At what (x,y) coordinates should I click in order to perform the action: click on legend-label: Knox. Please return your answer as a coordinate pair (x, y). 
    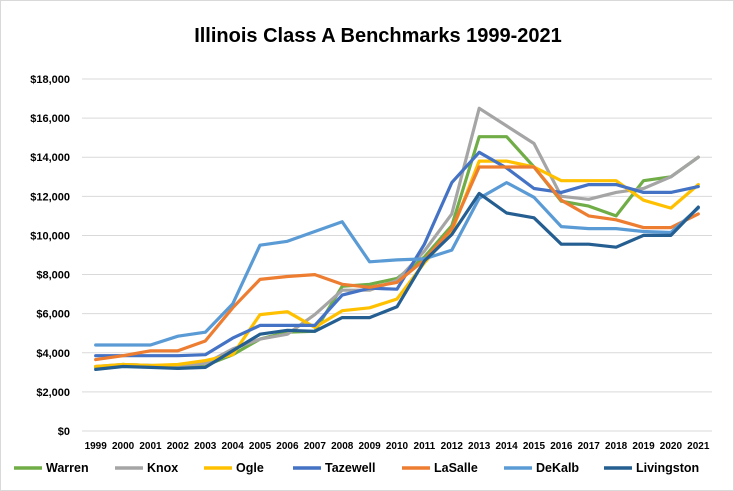
    Looking at the image, I should click on (162, 468).